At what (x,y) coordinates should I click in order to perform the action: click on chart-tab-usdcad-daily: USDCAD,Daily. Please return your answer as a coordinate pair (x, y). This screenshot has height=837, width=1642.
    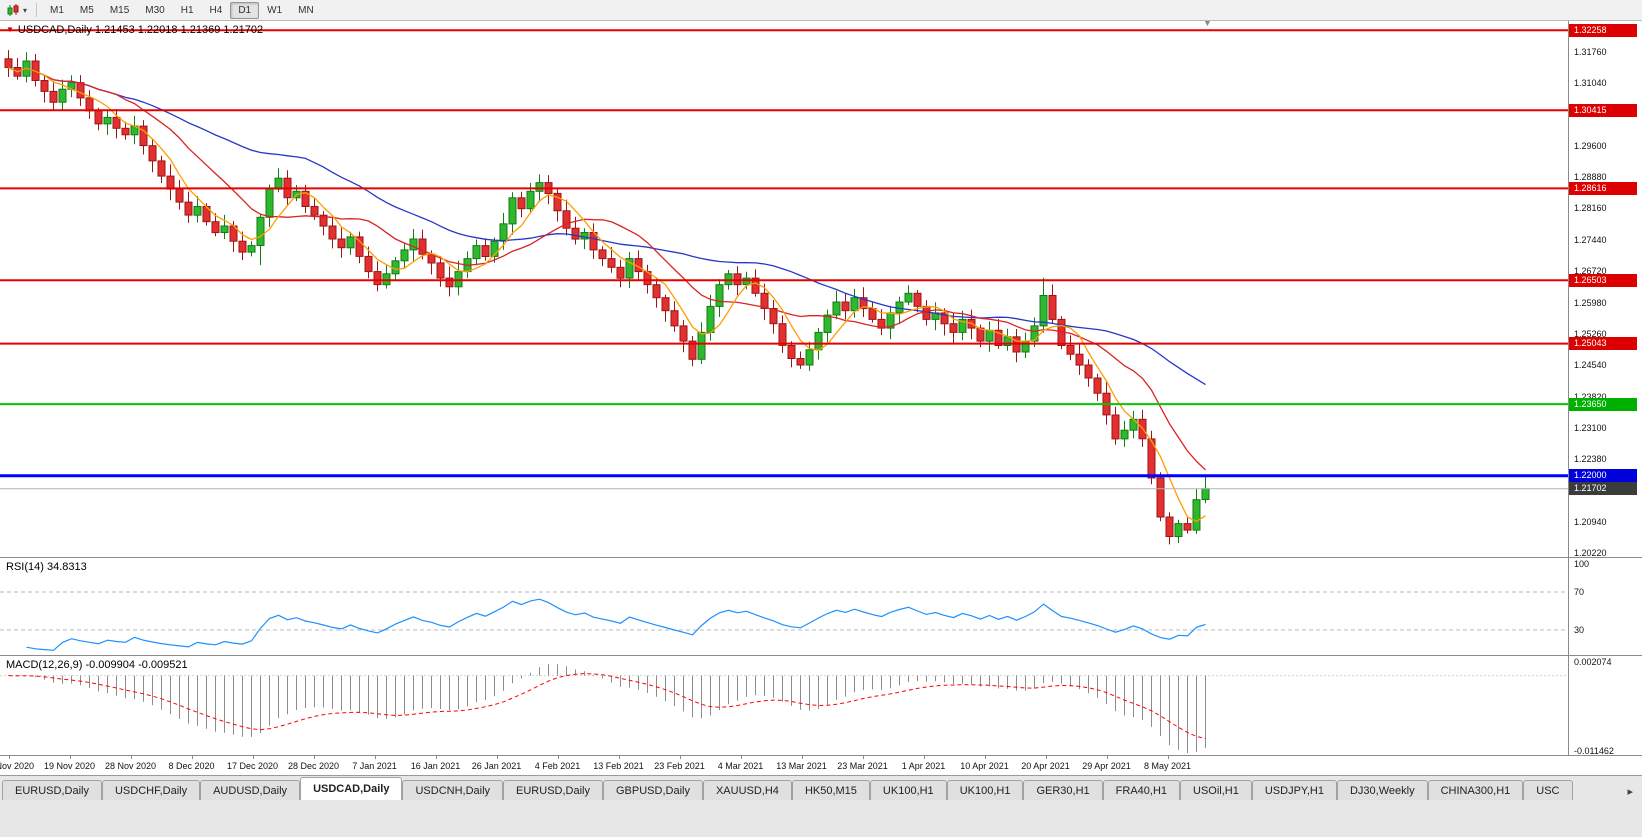
    Looking at the image, I should click on (351, 788).